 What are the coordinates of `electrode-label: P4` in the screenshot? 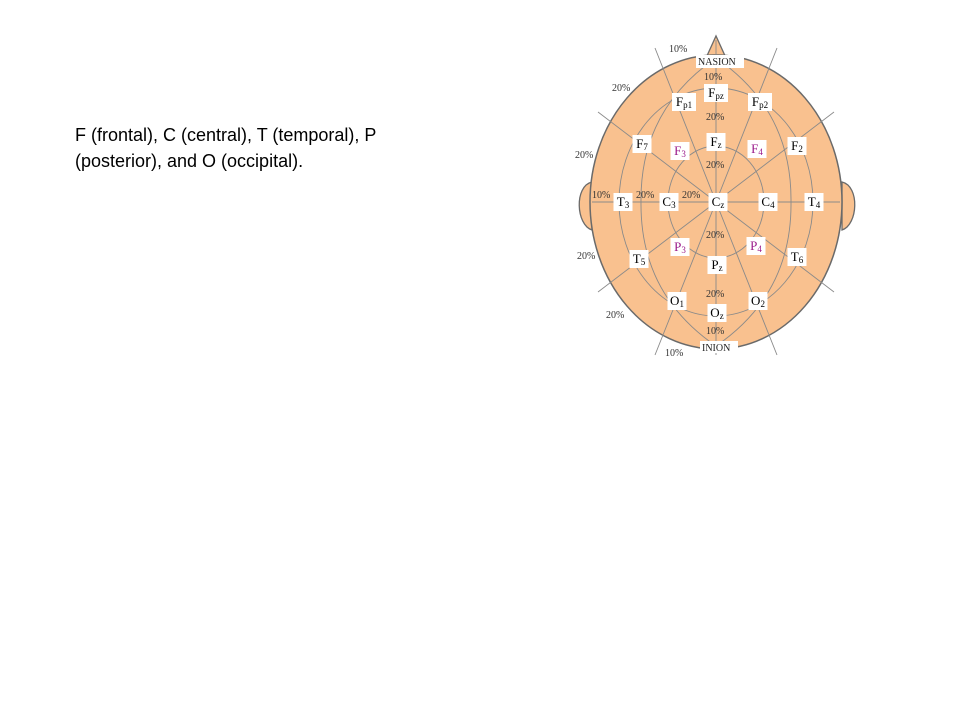 It's located at (756, 246).